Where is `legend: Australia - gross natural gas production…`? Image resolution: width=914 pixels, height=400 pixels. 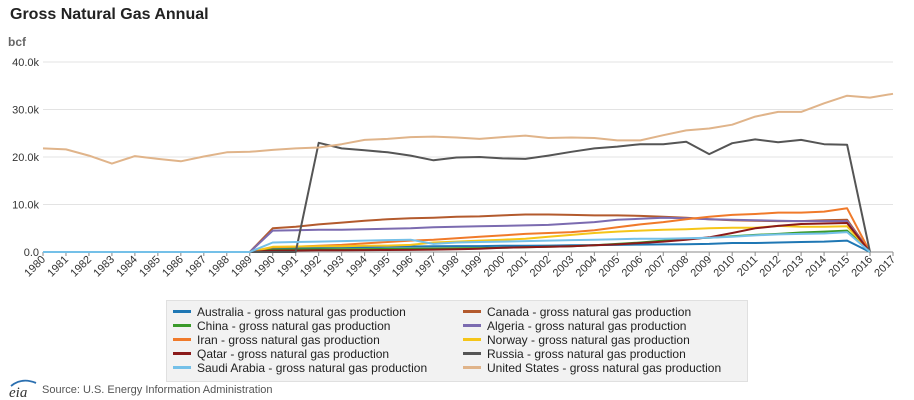
legend: Australia - gross natural gas production… is located at coordinates (457, 341).